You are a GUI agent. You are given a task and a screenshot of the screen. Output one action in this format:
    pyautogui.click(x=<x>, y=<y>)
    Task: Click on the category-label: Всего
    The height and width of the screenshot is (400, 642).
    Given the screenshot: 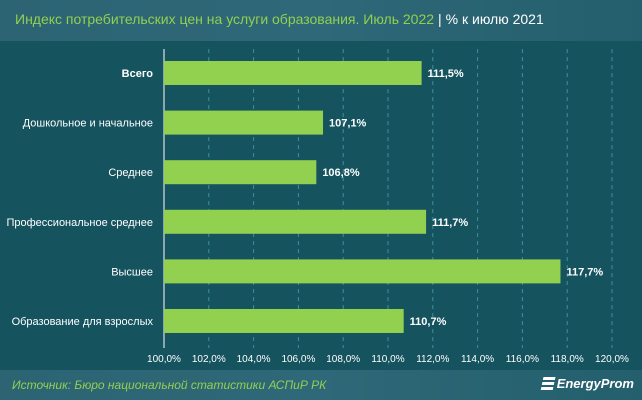 What is the action you would take?
    pyautogui.click(x=138, y=74)
    